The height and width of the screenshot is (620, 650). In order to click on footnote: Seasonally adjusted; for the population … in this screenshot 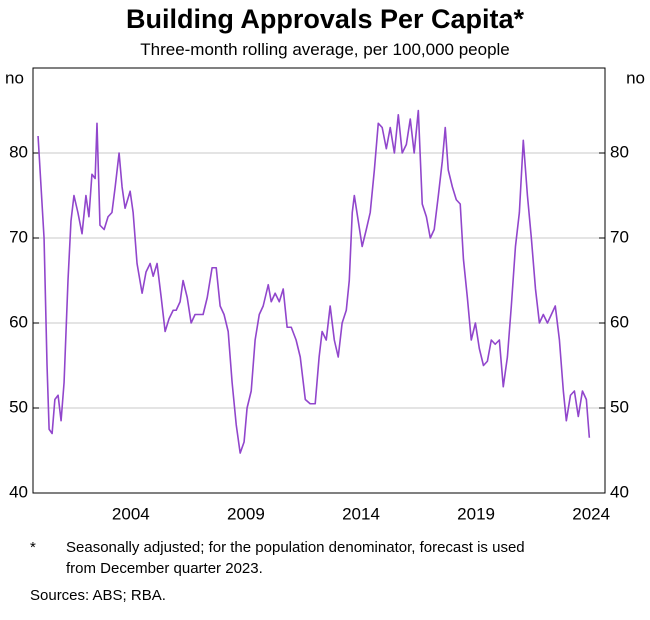, I will do `click(295, 547)`.